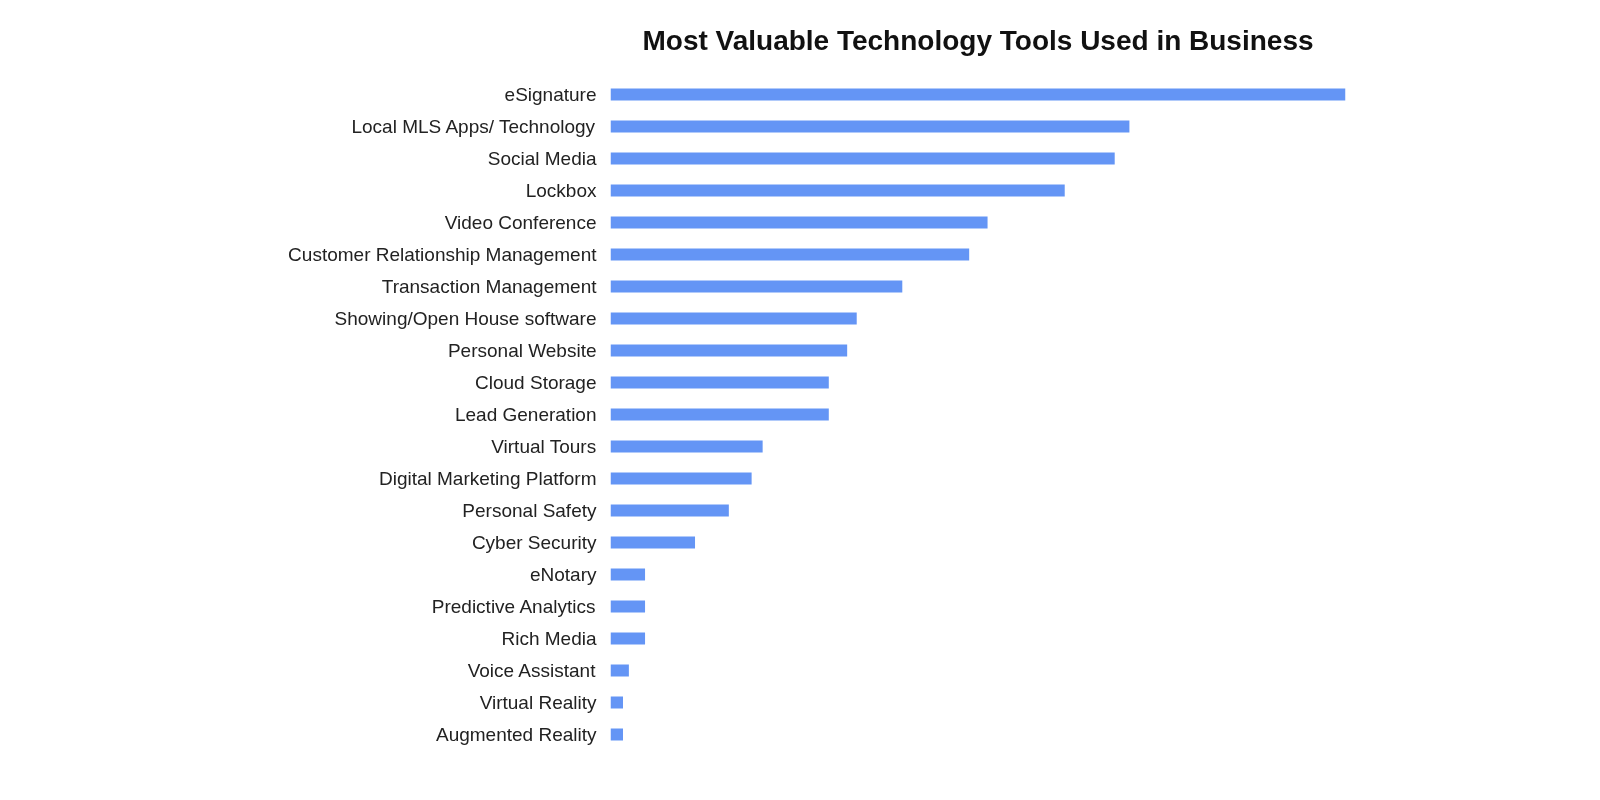  What do you see at coordinates (563, 574) in the screenshot?
I see `y-tick-label: eNotary` at bounding box center [563, 574].